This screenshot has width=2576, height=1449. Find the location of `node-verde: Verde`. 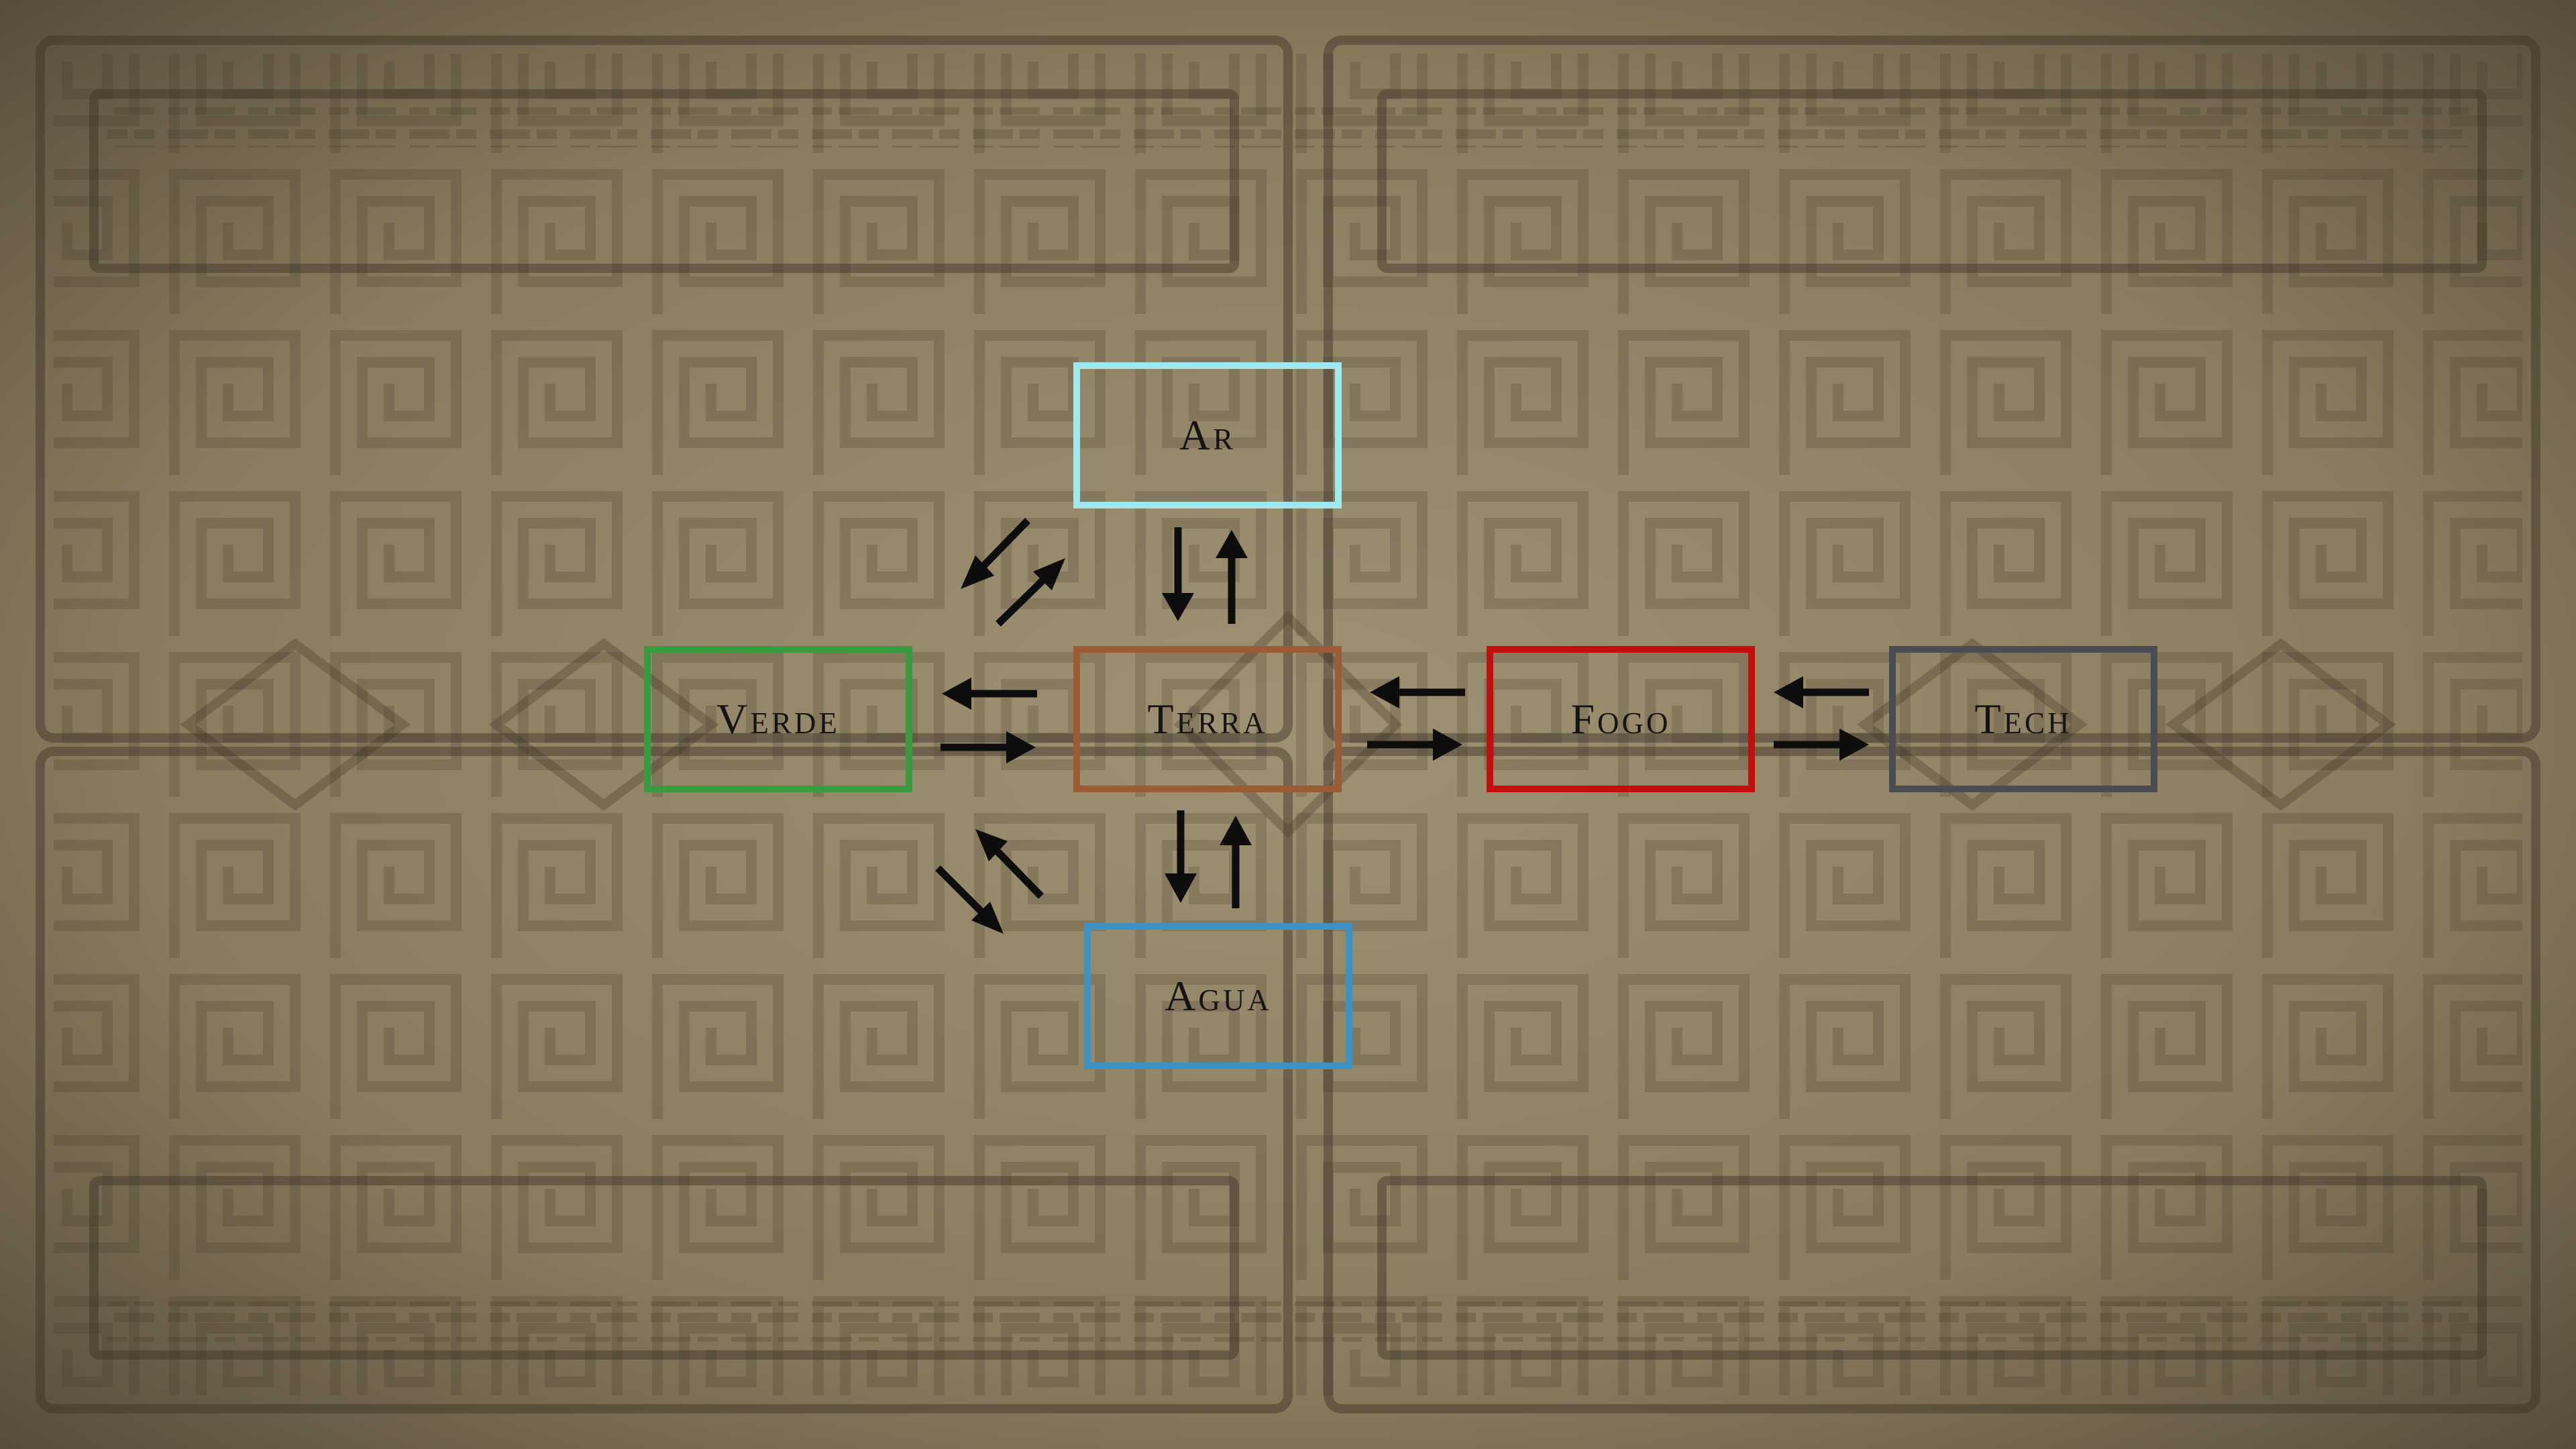

node-verde: Verde is located at coordinates (778, 719).